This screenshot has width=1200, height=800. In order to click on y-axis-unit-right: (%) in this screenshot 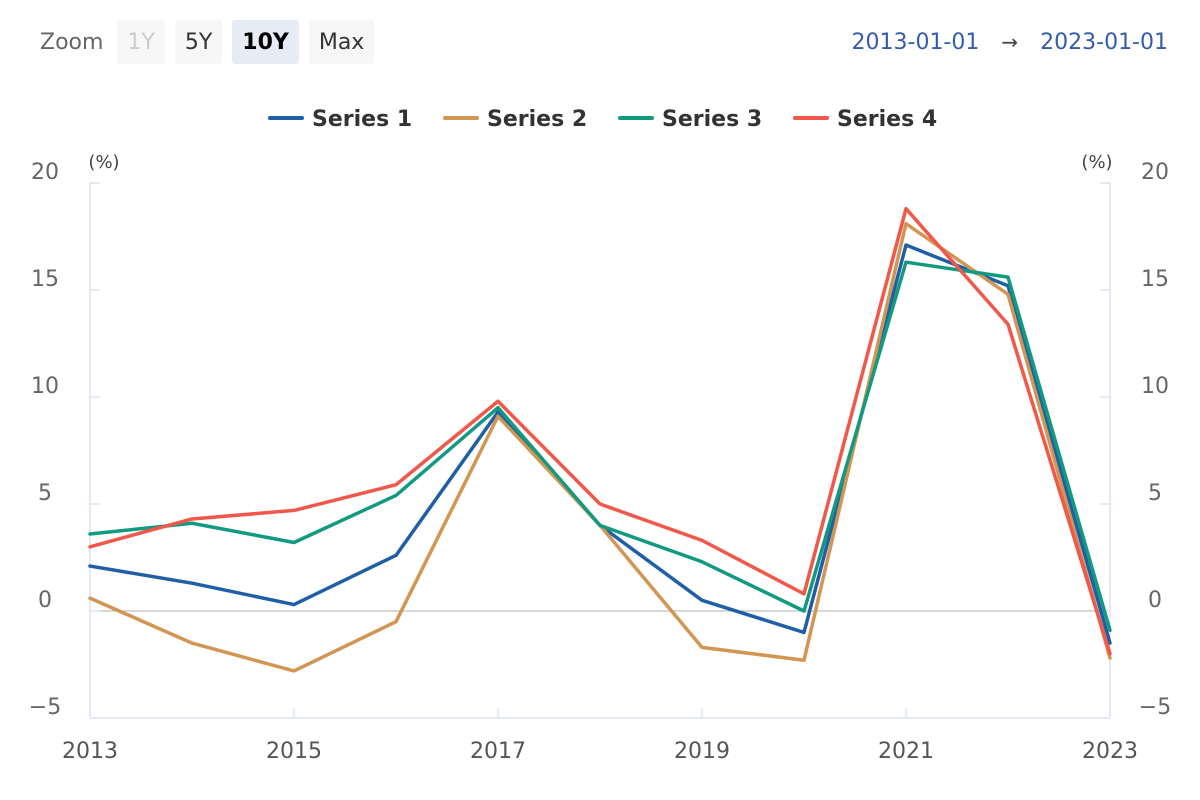, I will do `click(1096, 162)`.